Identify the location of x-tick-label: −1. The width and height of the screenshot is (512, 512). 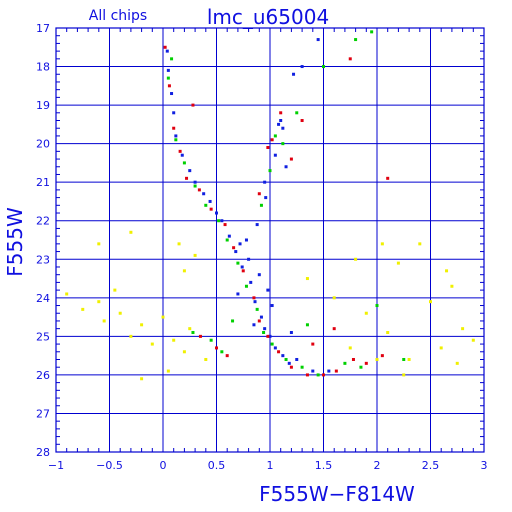
(56, 465).